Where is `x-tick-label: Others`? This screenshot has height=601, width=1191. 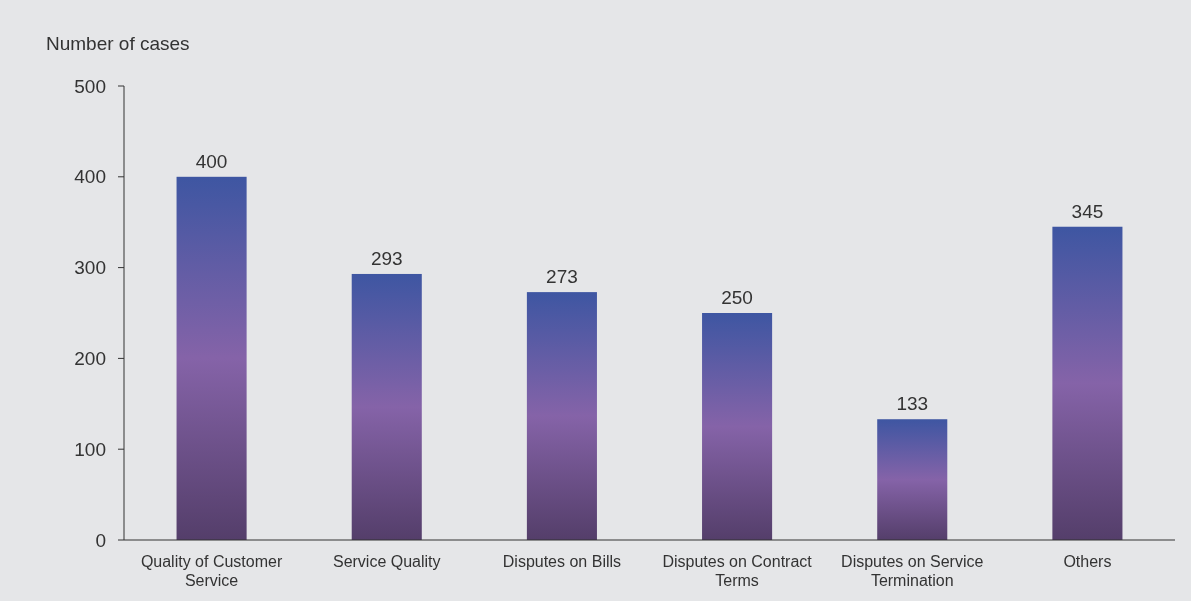
x-tick-label: Others is located at coordinates (1087, 561).